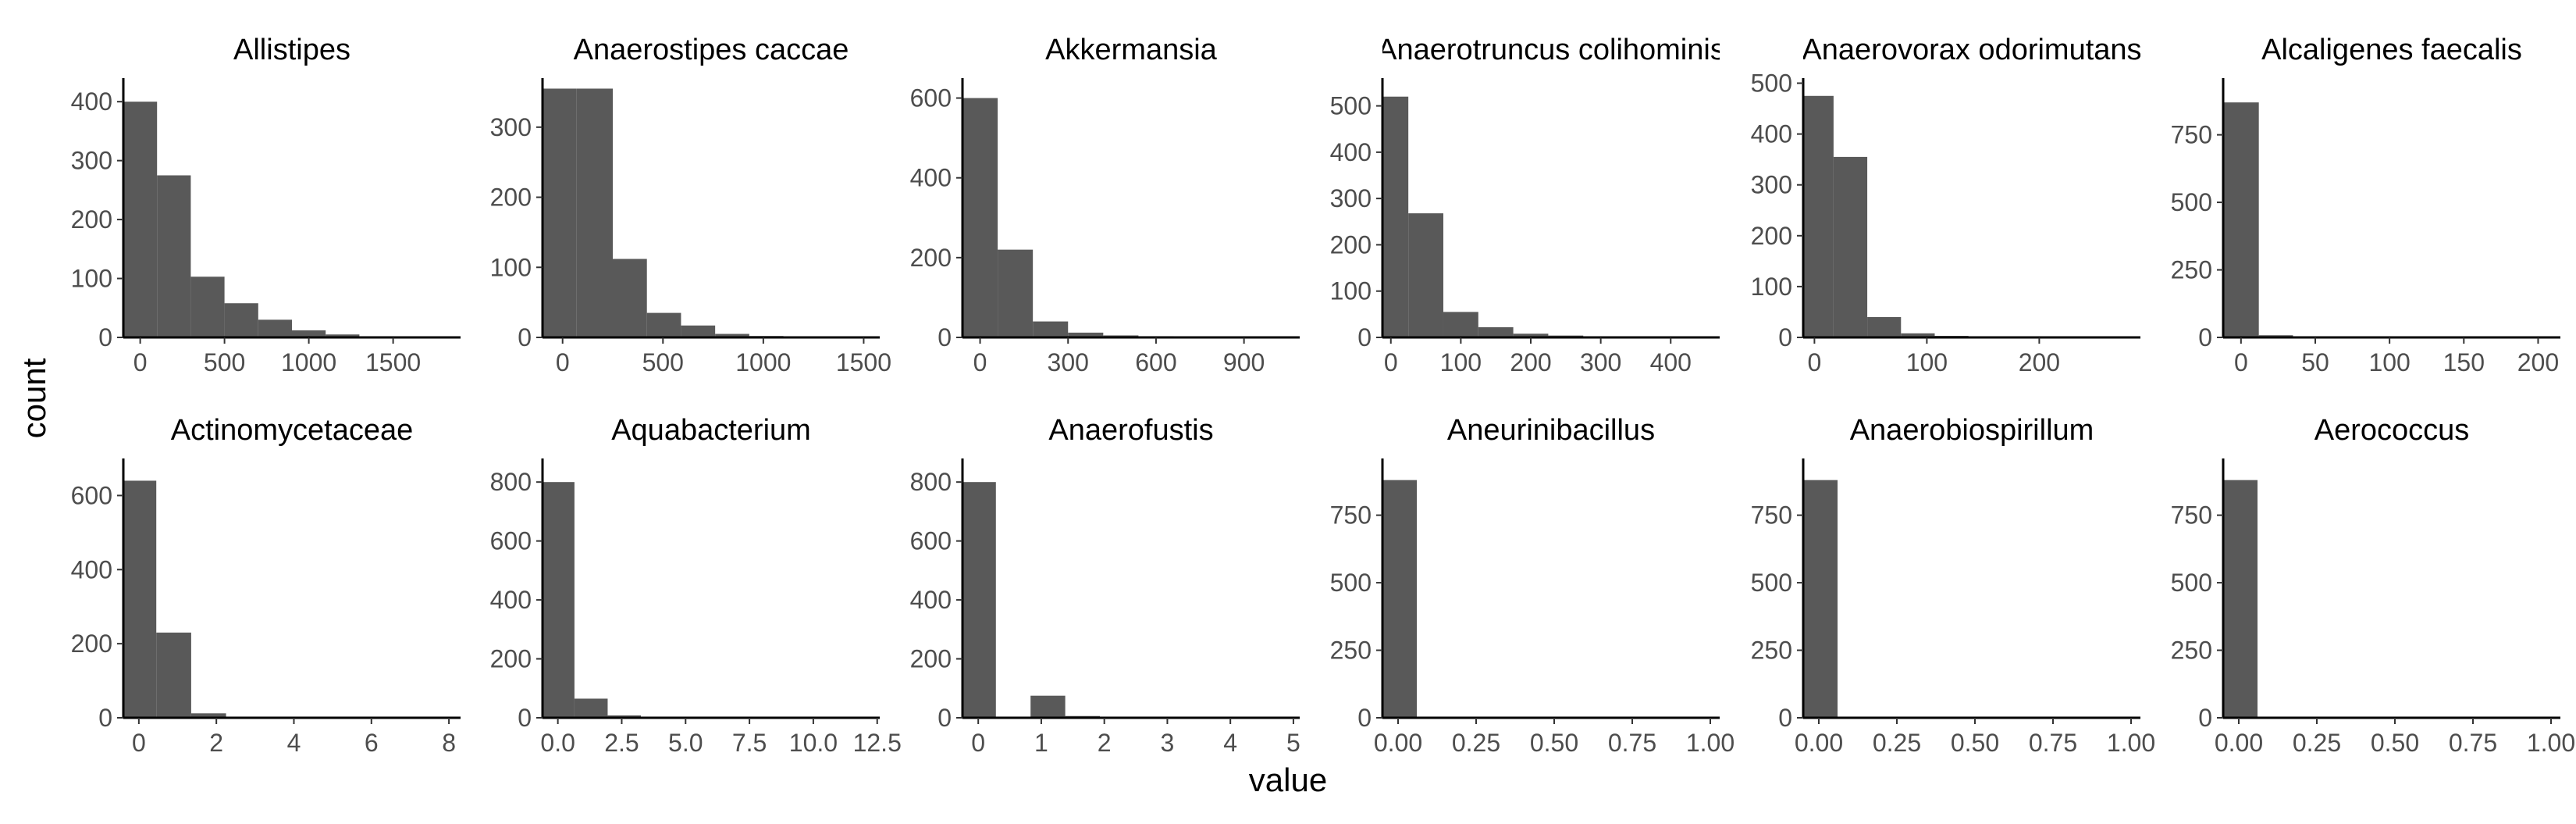  What do you see at coordinates (813, 743) in the screenshot?
I see `x-tick-label: 10.0` at bounding box center [813, 743].